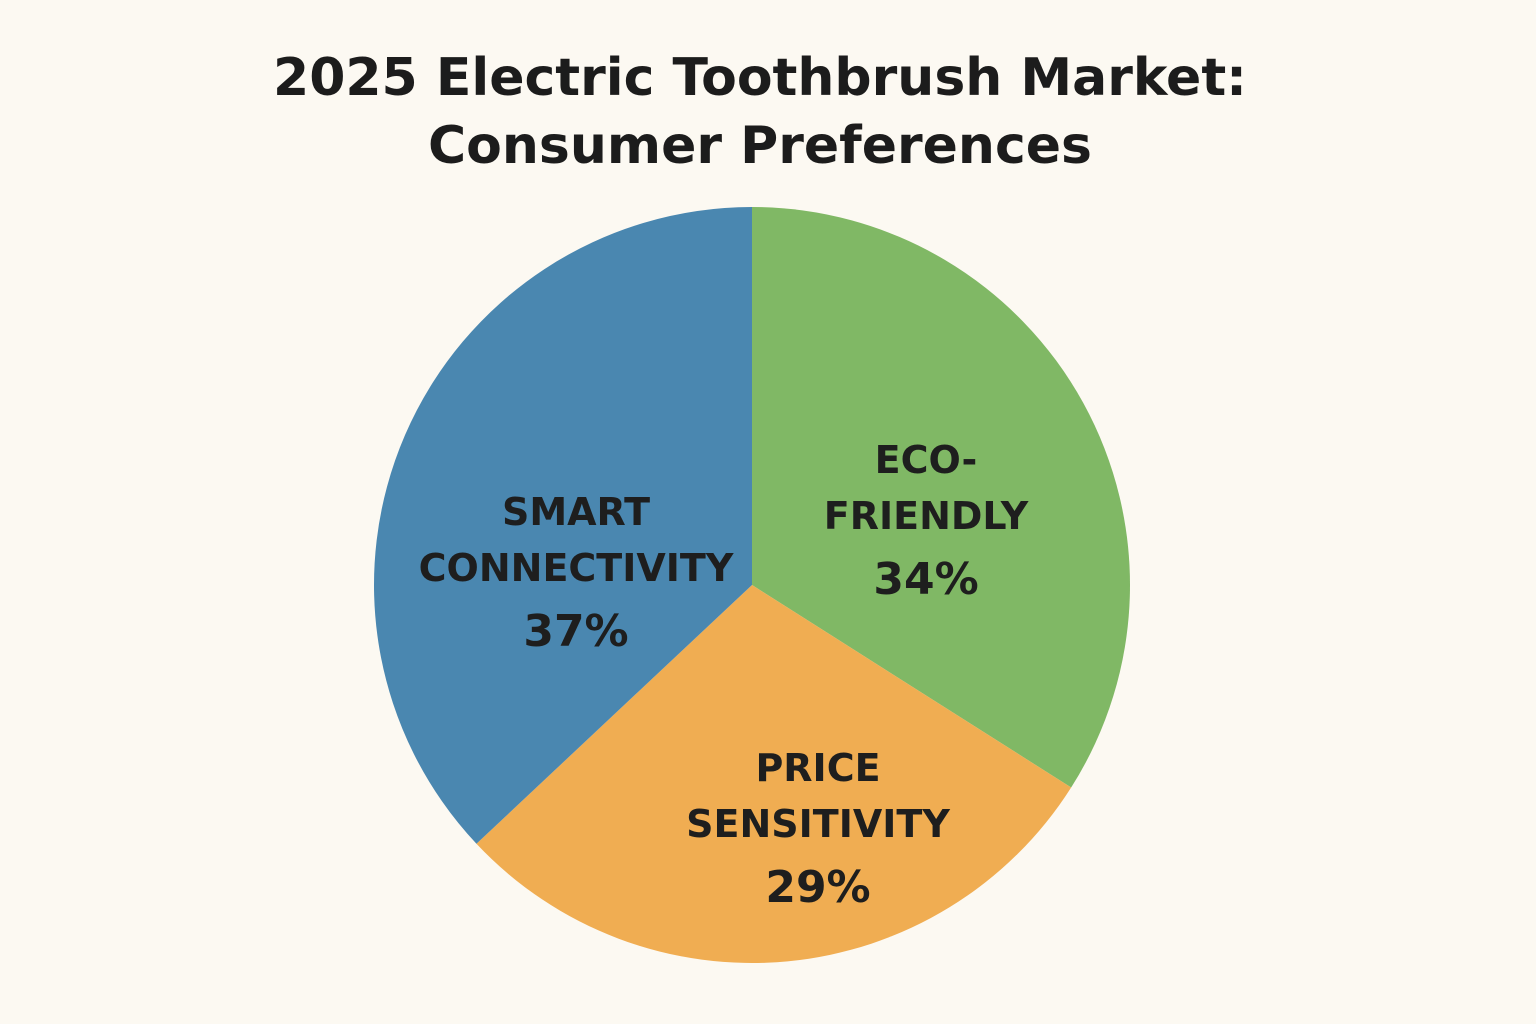 The image size is (1536, 1024). I want to click on pie-slice-price-sensitivity, so click(774, 774).